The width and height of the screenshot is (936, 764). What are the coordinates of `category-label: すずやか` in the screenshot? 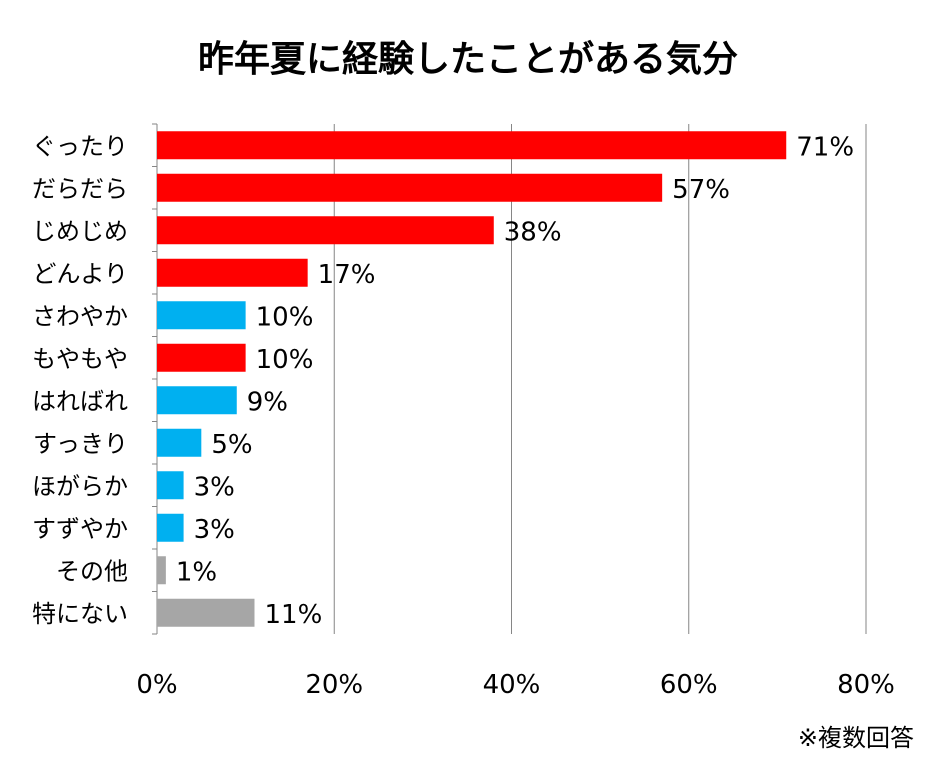 It's located at (80, 529).